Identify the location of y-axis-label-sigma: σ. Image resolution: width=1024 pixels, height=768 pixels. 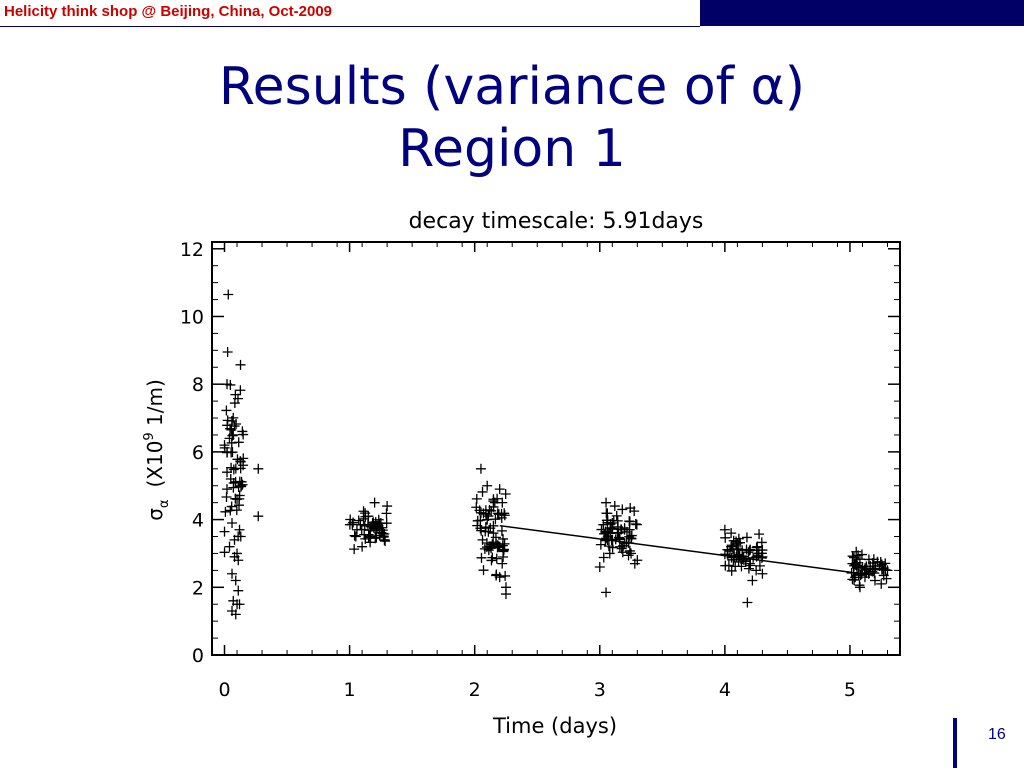
(155, 514).